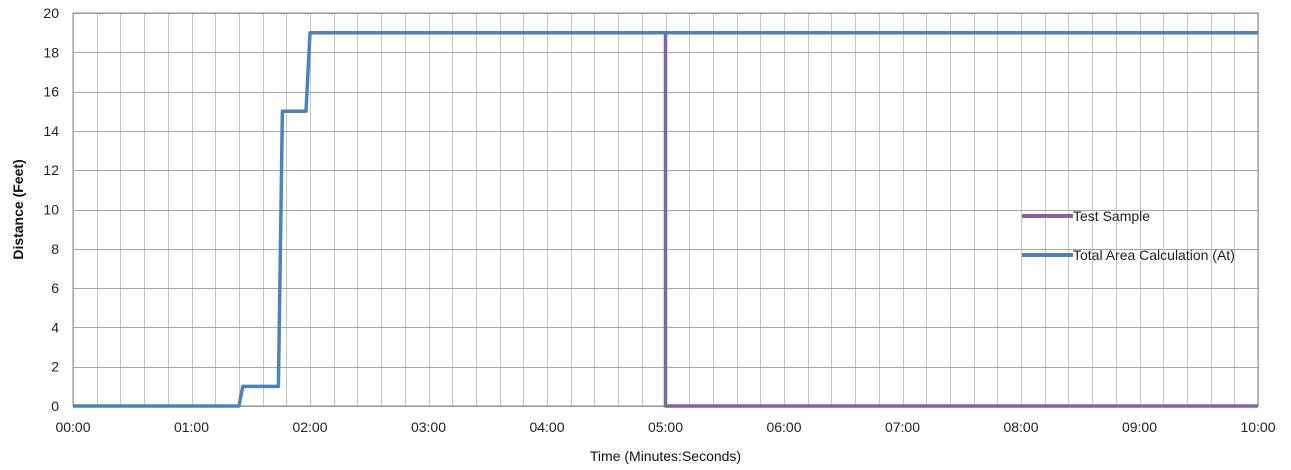 The image size is (1291, 470). Describe the element at coordinates (51, 13) in the screenshot. I see `y-tick-label: 20` at that location.